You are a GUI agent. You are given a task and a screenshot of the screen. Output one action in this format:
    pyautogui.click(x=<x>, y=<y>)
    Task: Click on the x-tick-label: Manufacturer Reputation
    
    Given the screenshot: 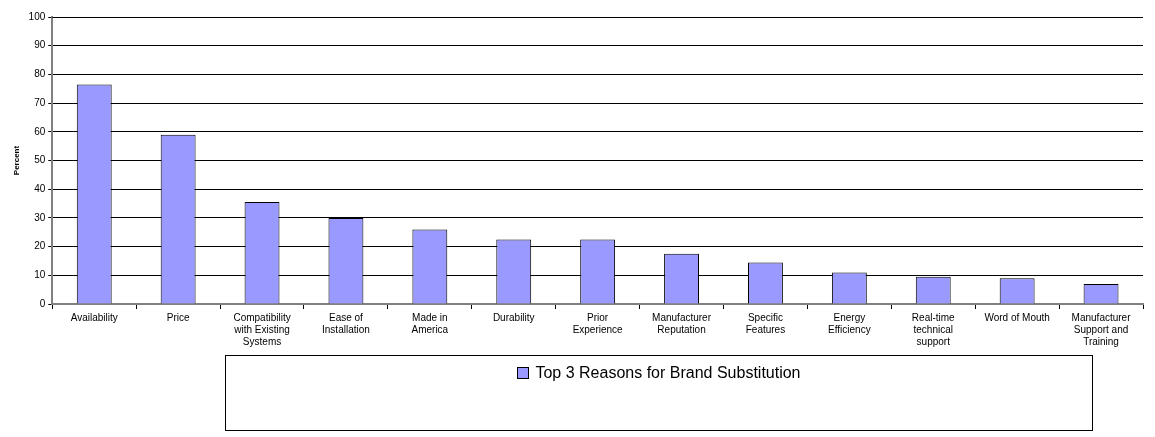 What is the action you would take?
    pyautogui.click(x=682, y=323)
    